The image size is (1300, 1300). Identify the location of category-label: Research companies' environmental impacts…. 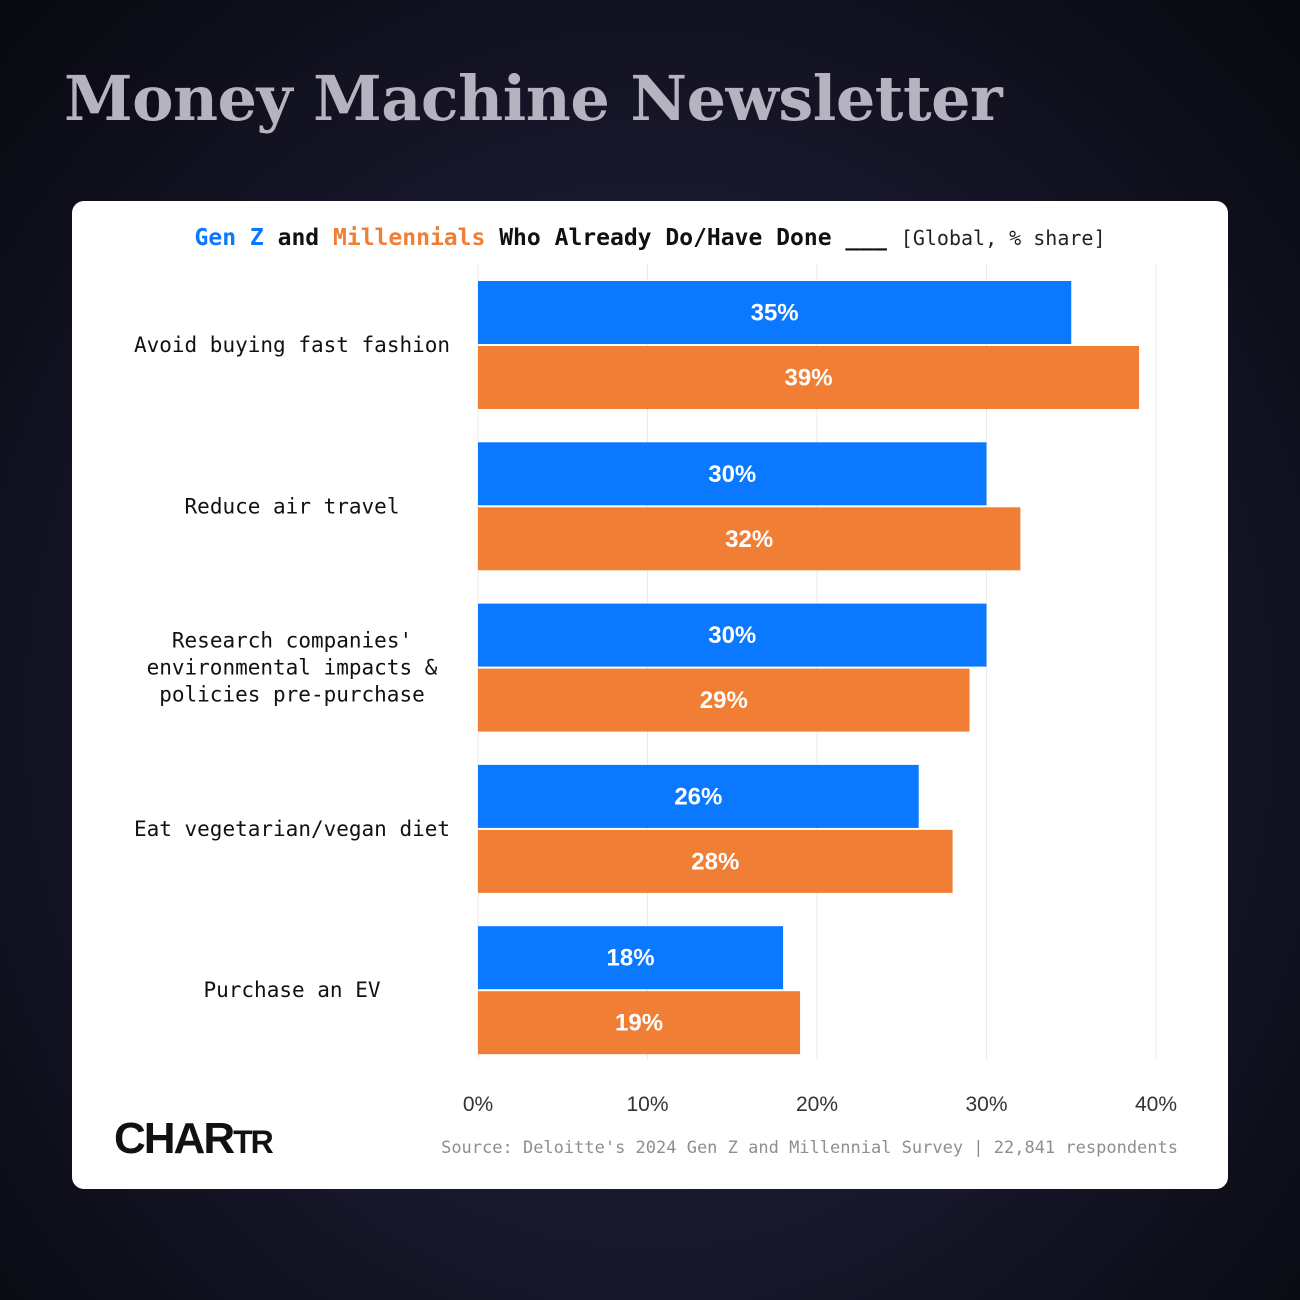
(292, 668).